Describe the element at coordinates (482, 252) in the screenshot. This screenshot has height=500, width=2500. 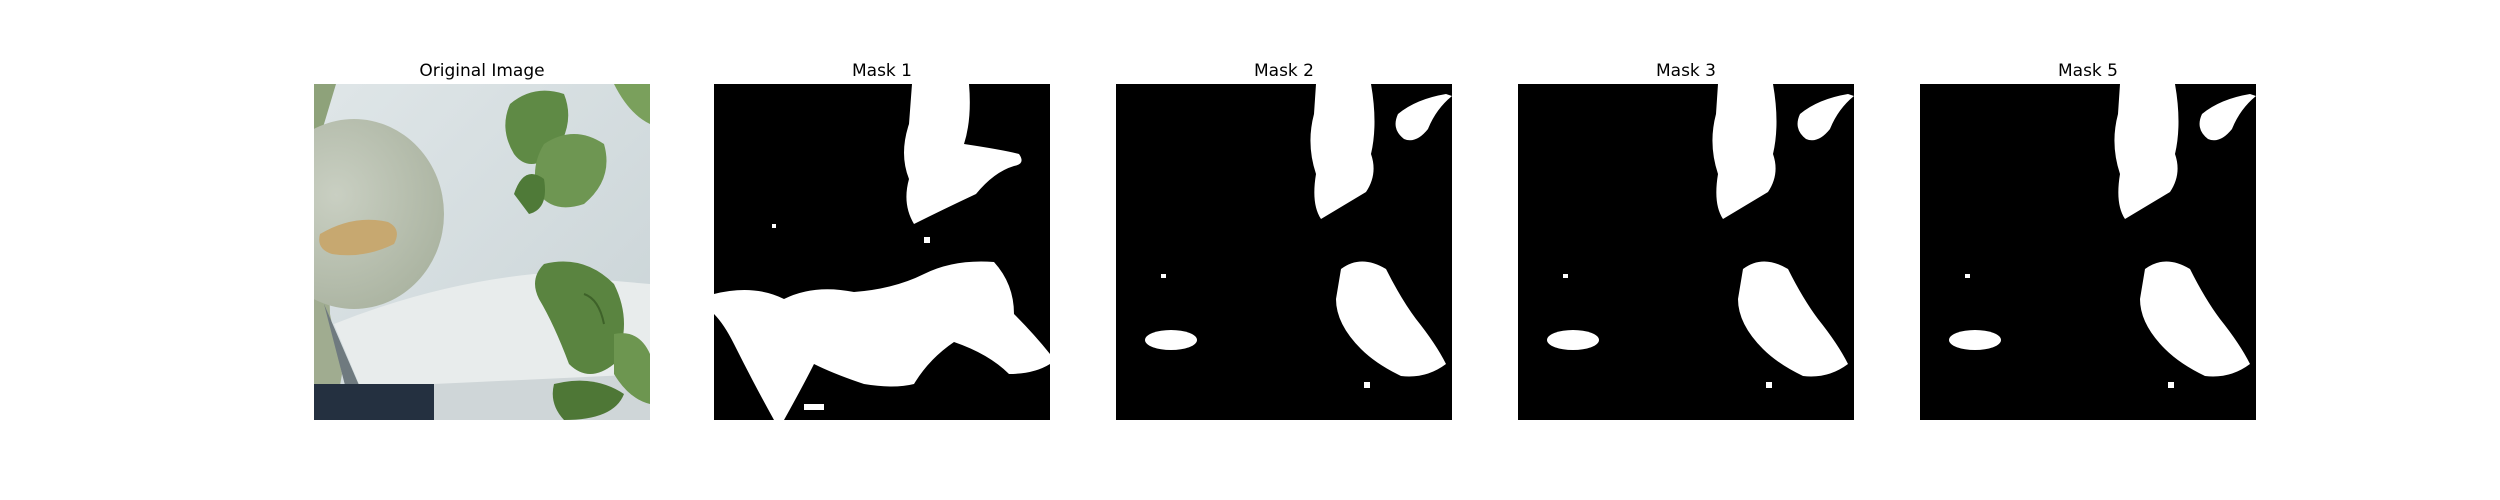
I see `original-photo` at that location.